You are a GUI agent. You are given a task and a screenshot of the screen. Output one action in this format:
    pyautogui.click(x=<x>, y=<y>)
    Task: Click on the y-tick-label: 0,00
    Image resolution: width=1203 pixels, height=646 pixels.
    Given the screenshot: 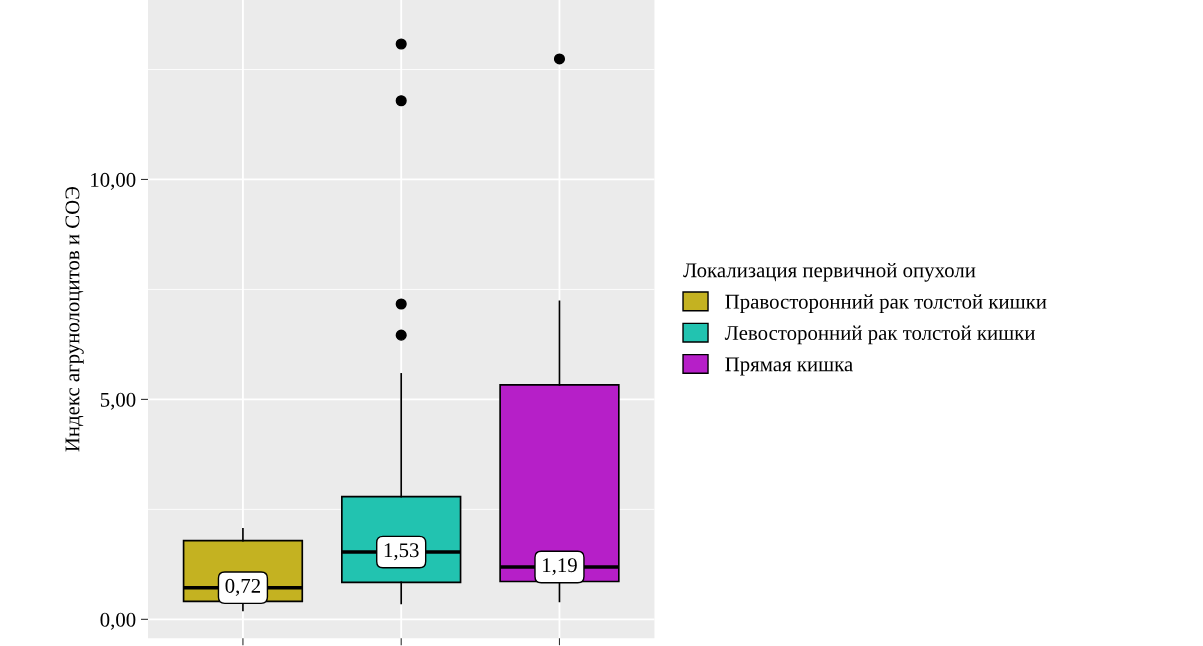 What is the action you would take?
    pyautogui.click(x=118, y=621)
    